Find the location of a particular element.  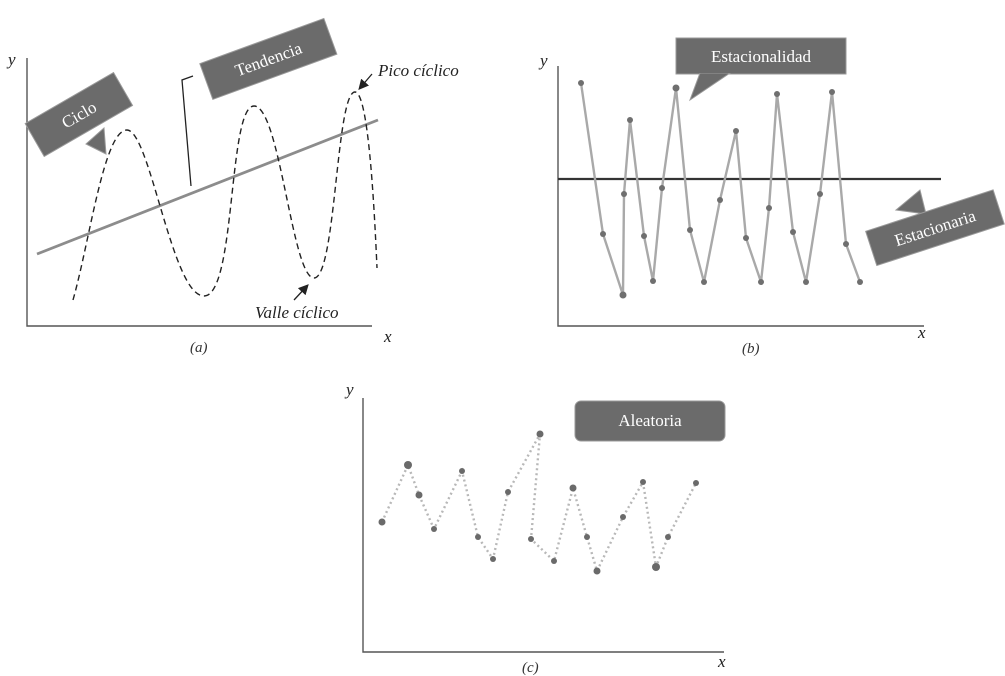

panel-a-label: (a) is located at coordinates (199, 348).